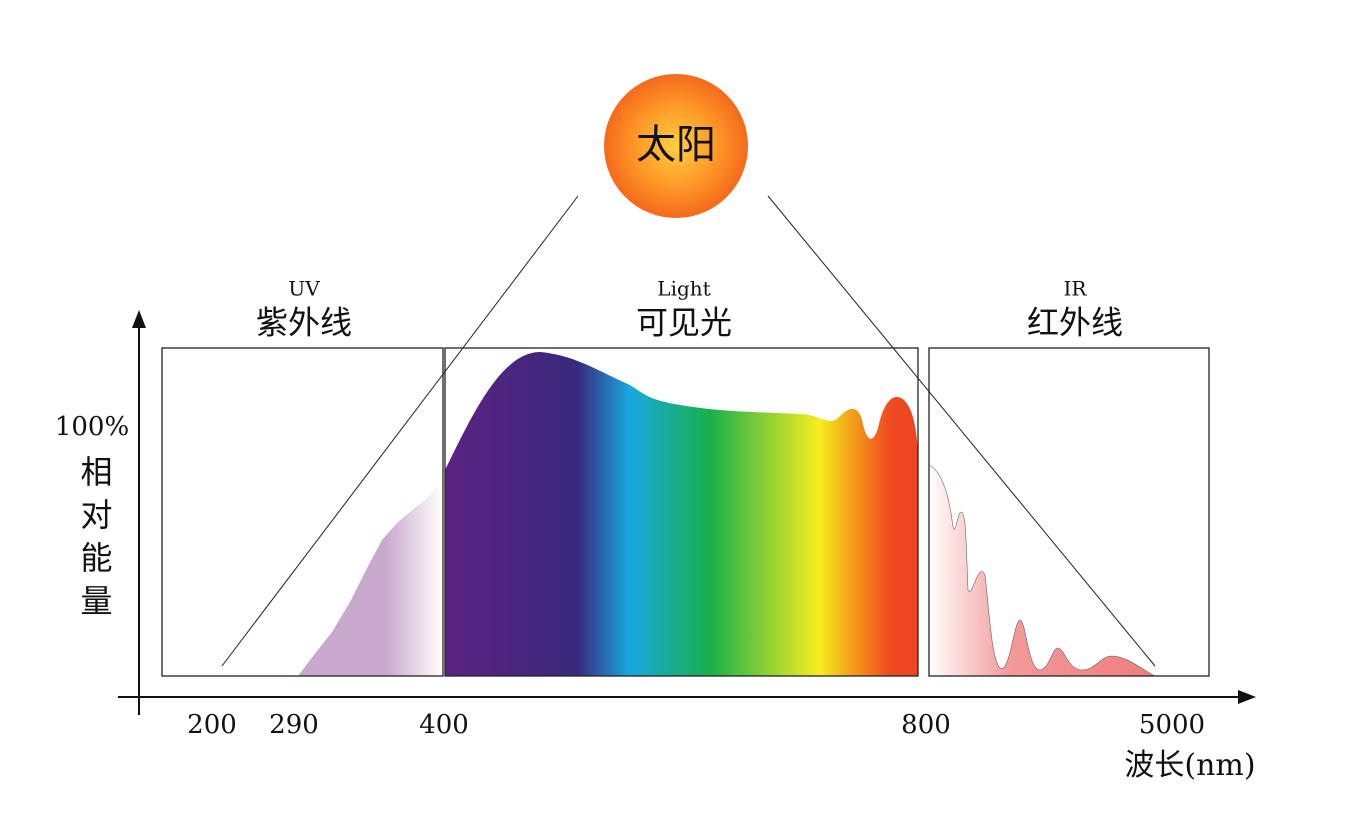 This screenshot has height=840, width=1354. I want to click on uv-box, so click(302, 512).